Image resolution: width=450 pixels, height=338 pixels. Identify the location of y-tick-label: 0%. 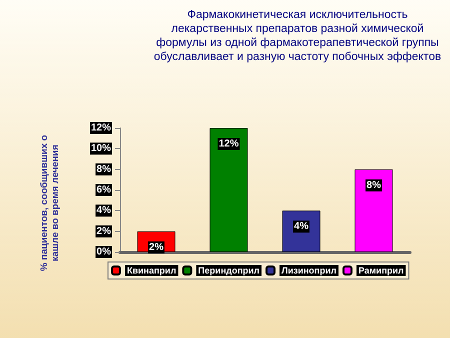
(104, 252).